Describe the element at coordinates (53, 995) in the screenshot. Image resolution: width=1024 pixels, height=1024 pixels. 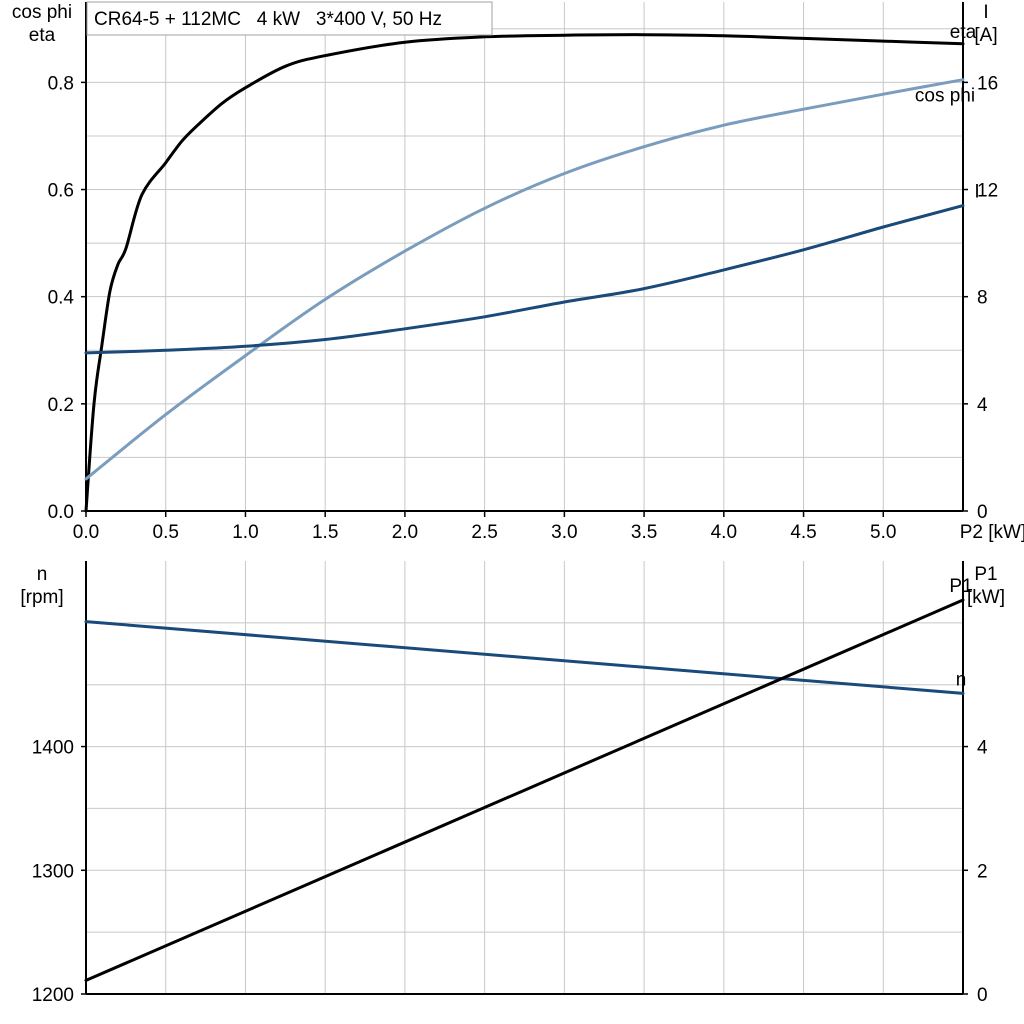
I see `bottom-left-tick-label: 1200` at that location.